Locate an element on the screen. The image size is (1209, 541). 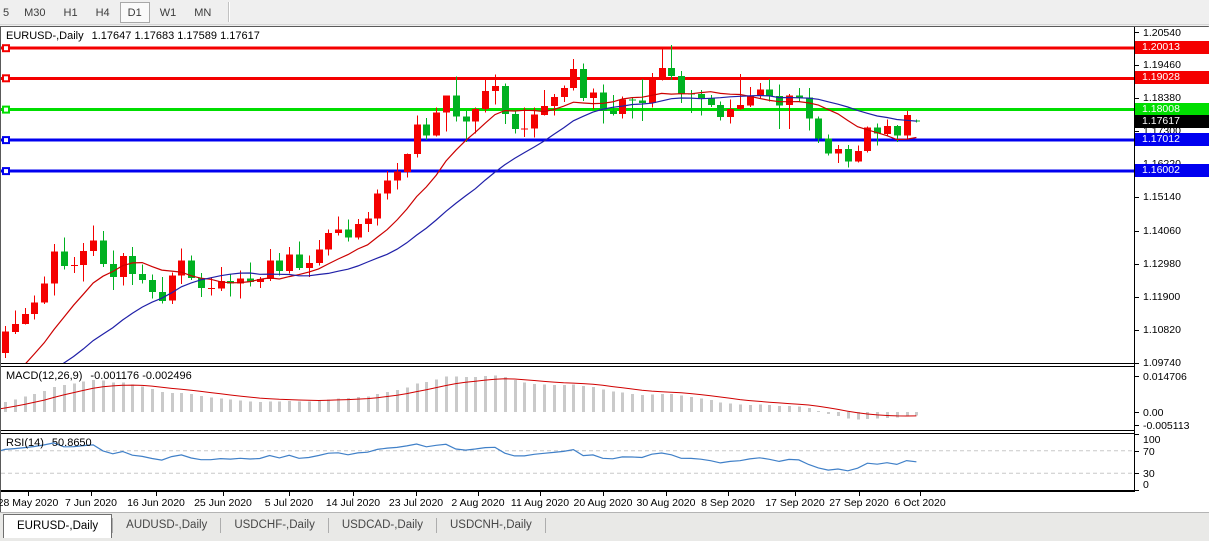
price-axis-label: 1.15140 is located at coordinates (1162, 197).